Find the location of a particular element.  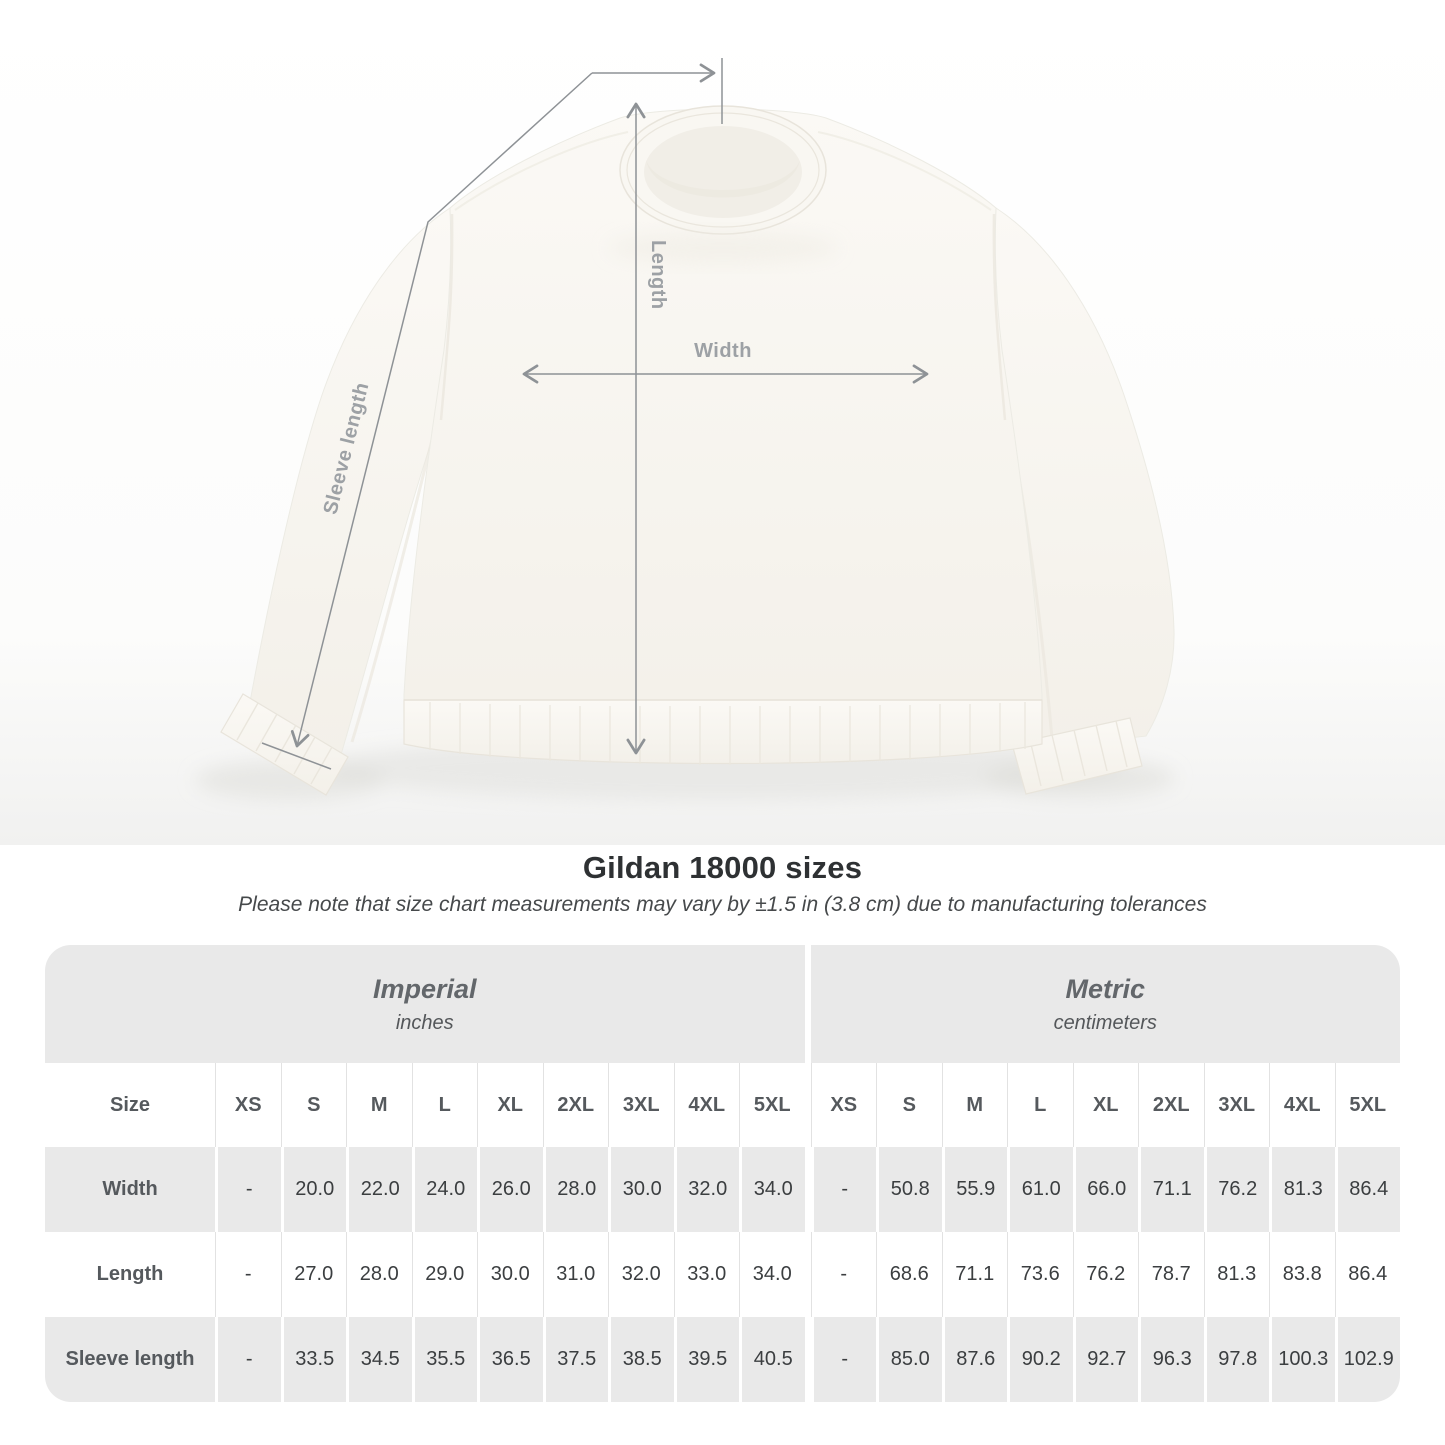

cell: 24.0 is located at coordinates (444, 1189).